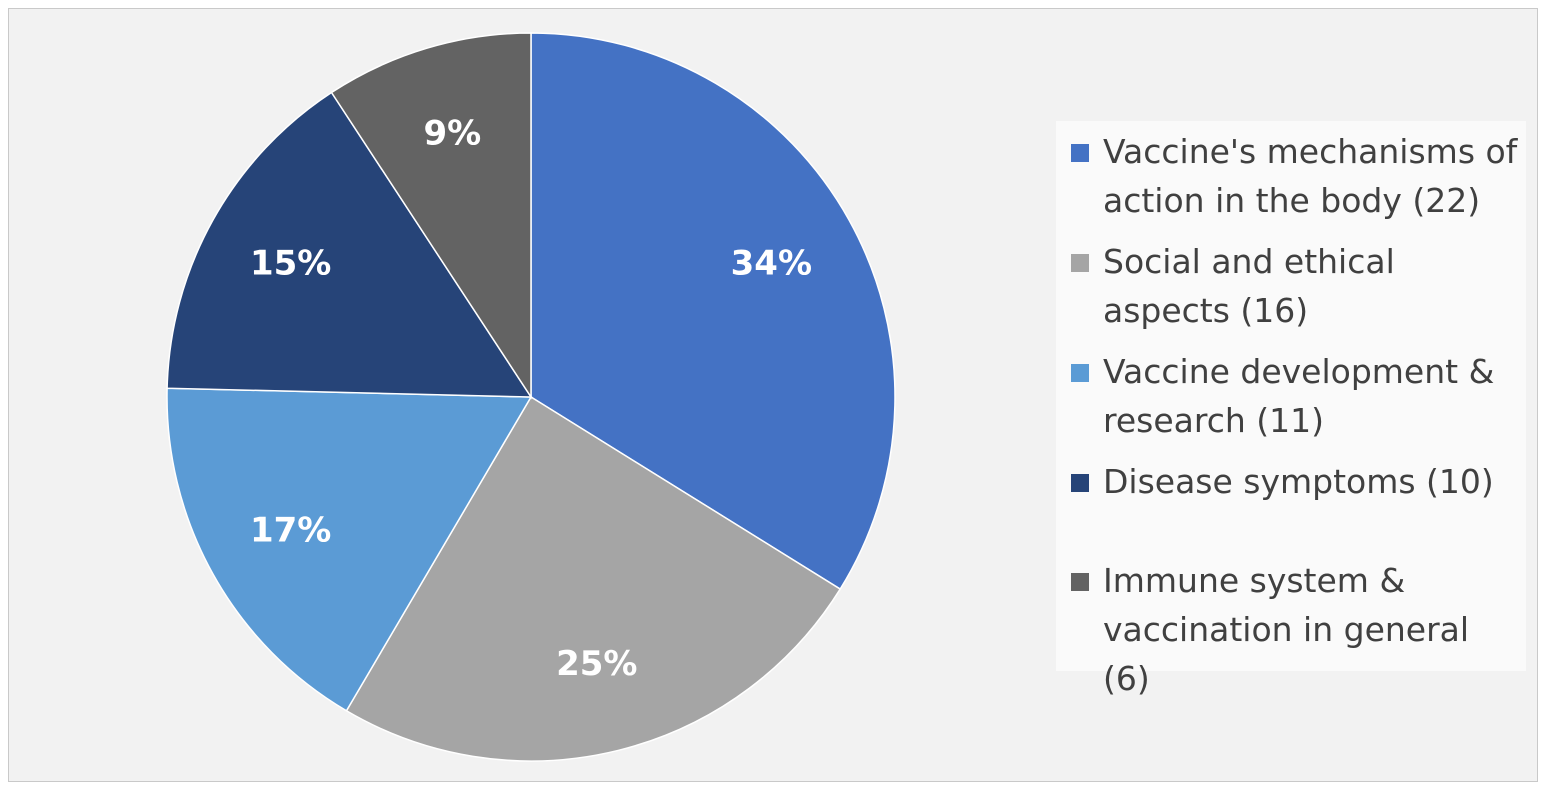 This screenshot has width=1547, height=792. Describe the element at coordinates (1249, 286) in the screenshot. I see `legend-label: Social and ethical aspects (16)` at that location.